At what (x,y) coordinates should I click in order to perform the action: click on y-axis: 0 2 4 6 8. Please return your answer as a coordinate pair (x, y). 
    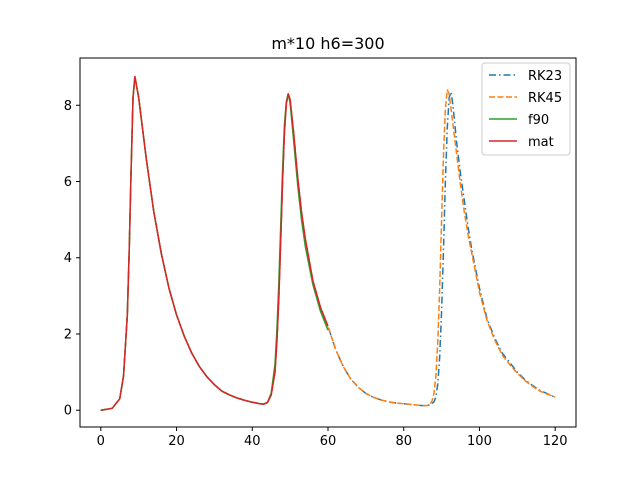
    Looking at the image, I should click on (72, 259).